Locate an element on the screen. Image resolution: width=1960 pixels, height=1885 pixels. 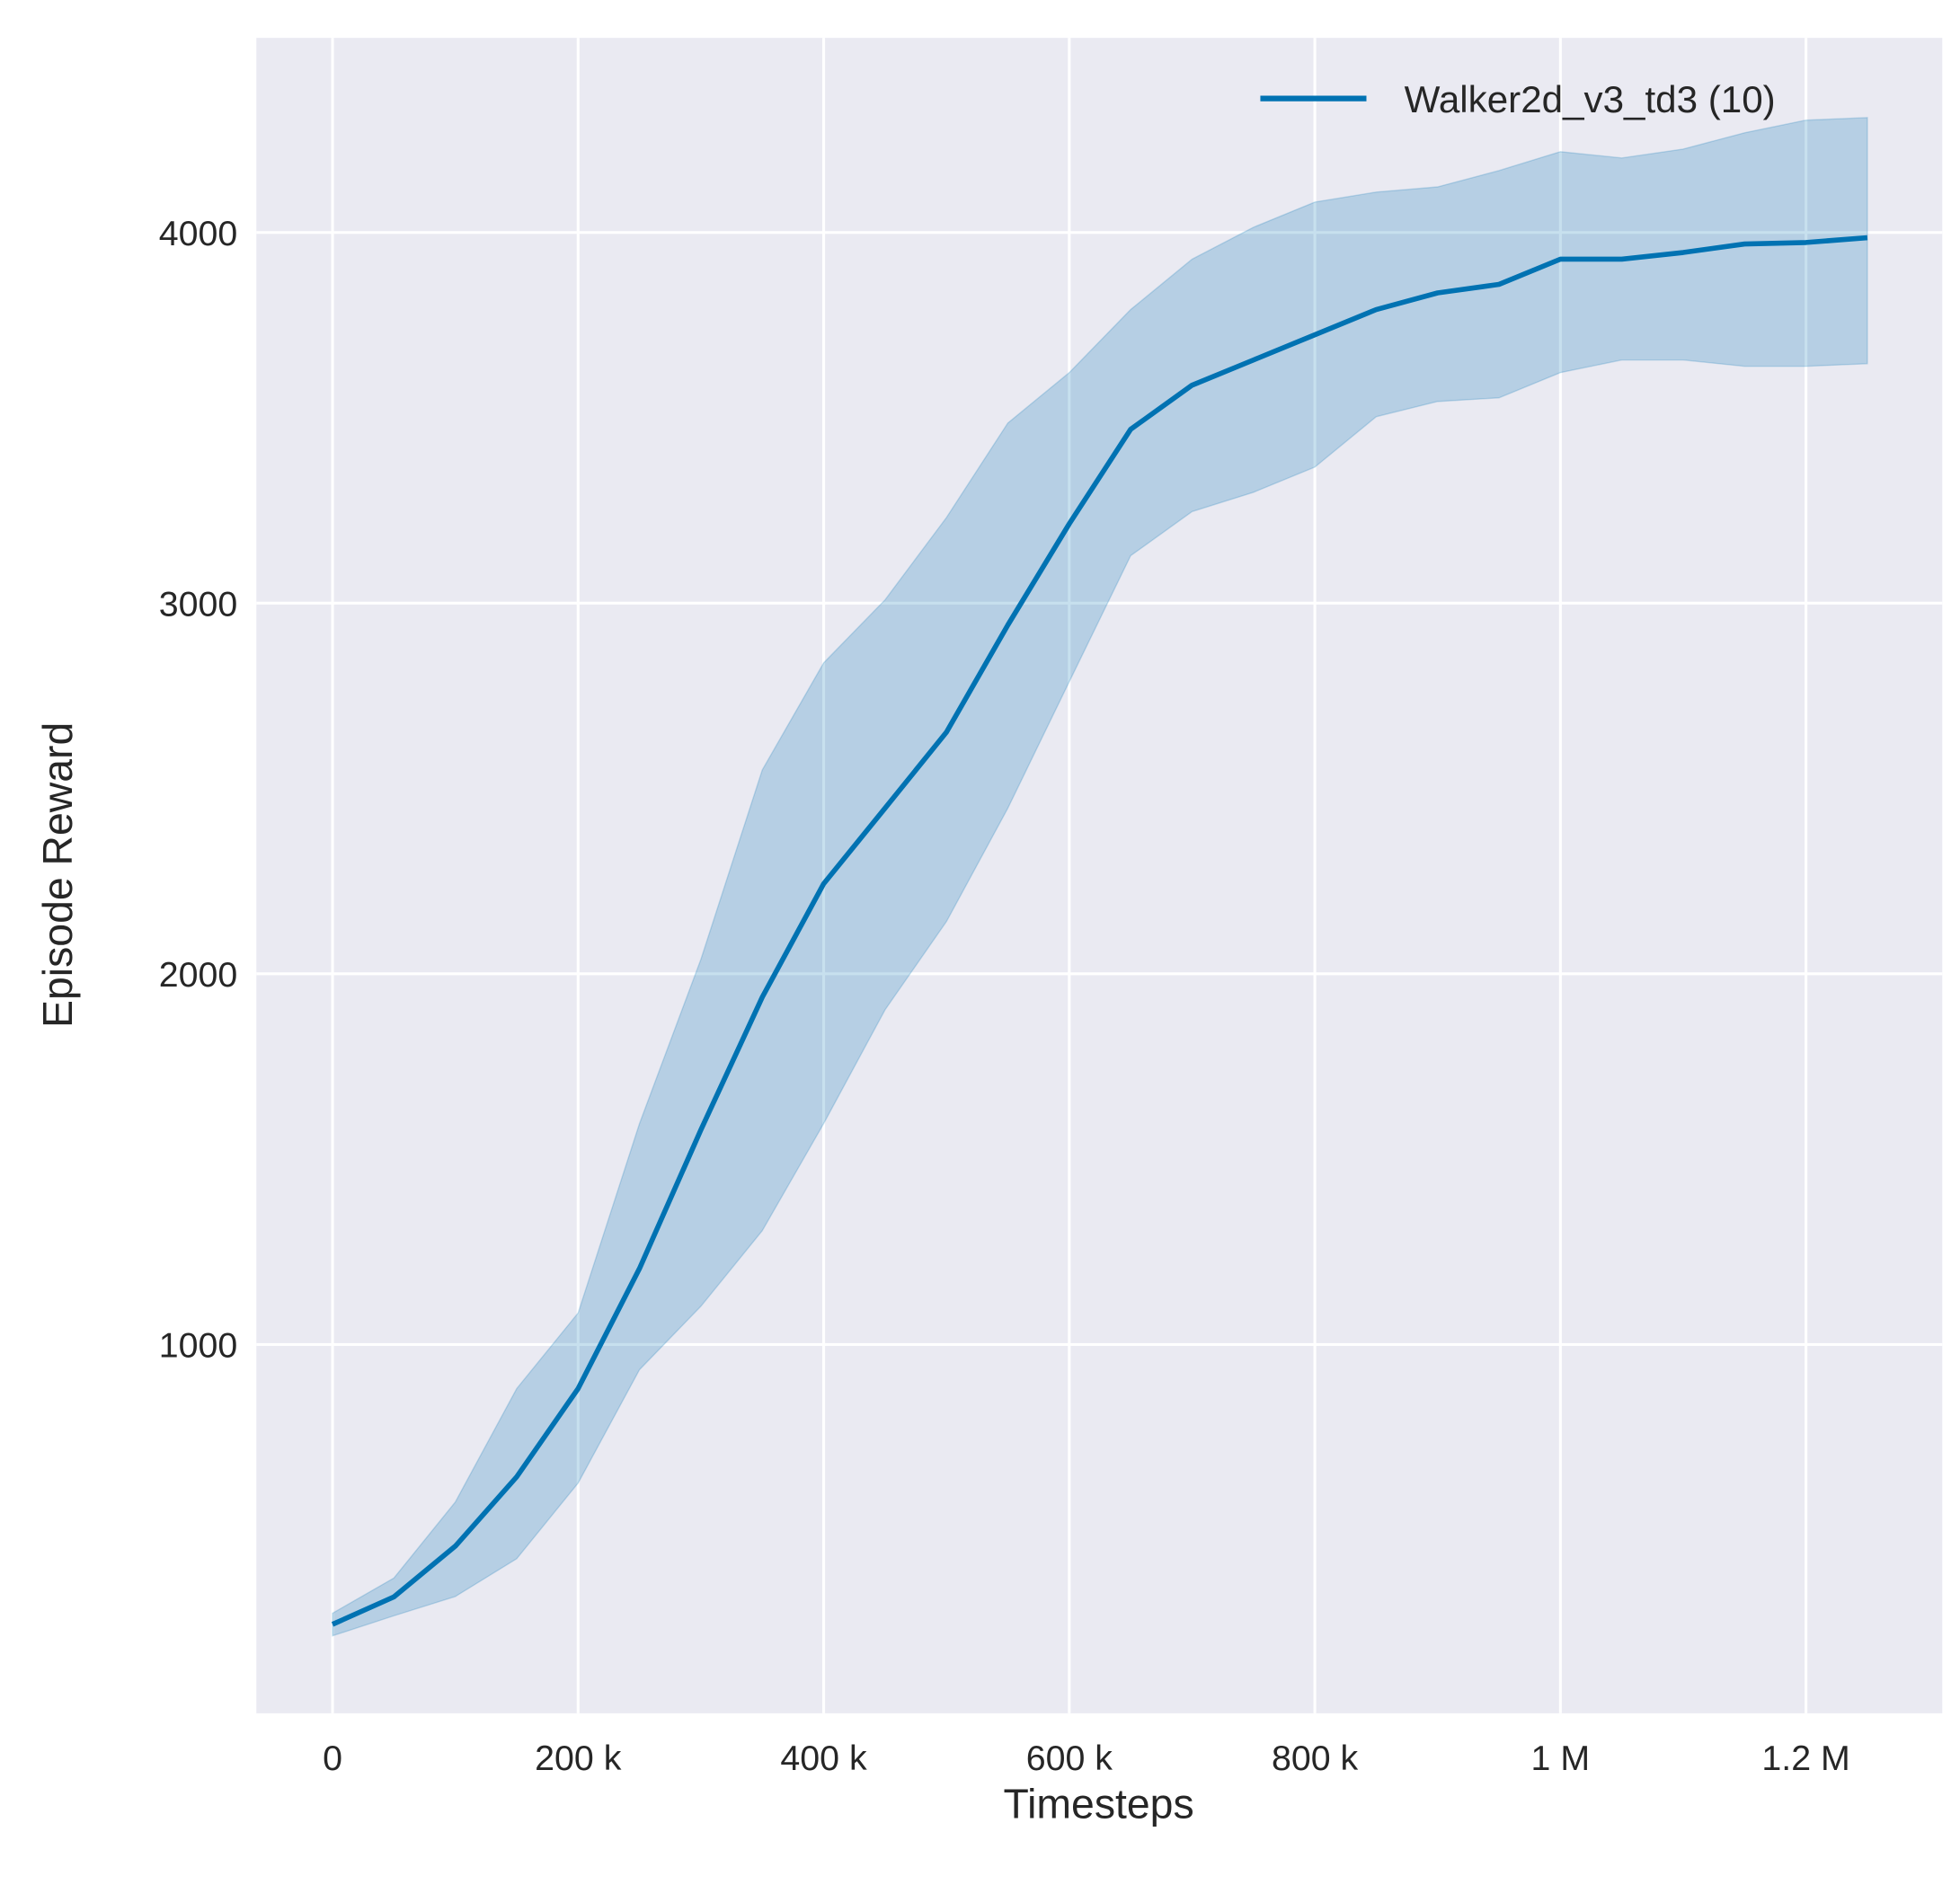
x-tick-label: 600 k is located at coordinates (1069, 1758).